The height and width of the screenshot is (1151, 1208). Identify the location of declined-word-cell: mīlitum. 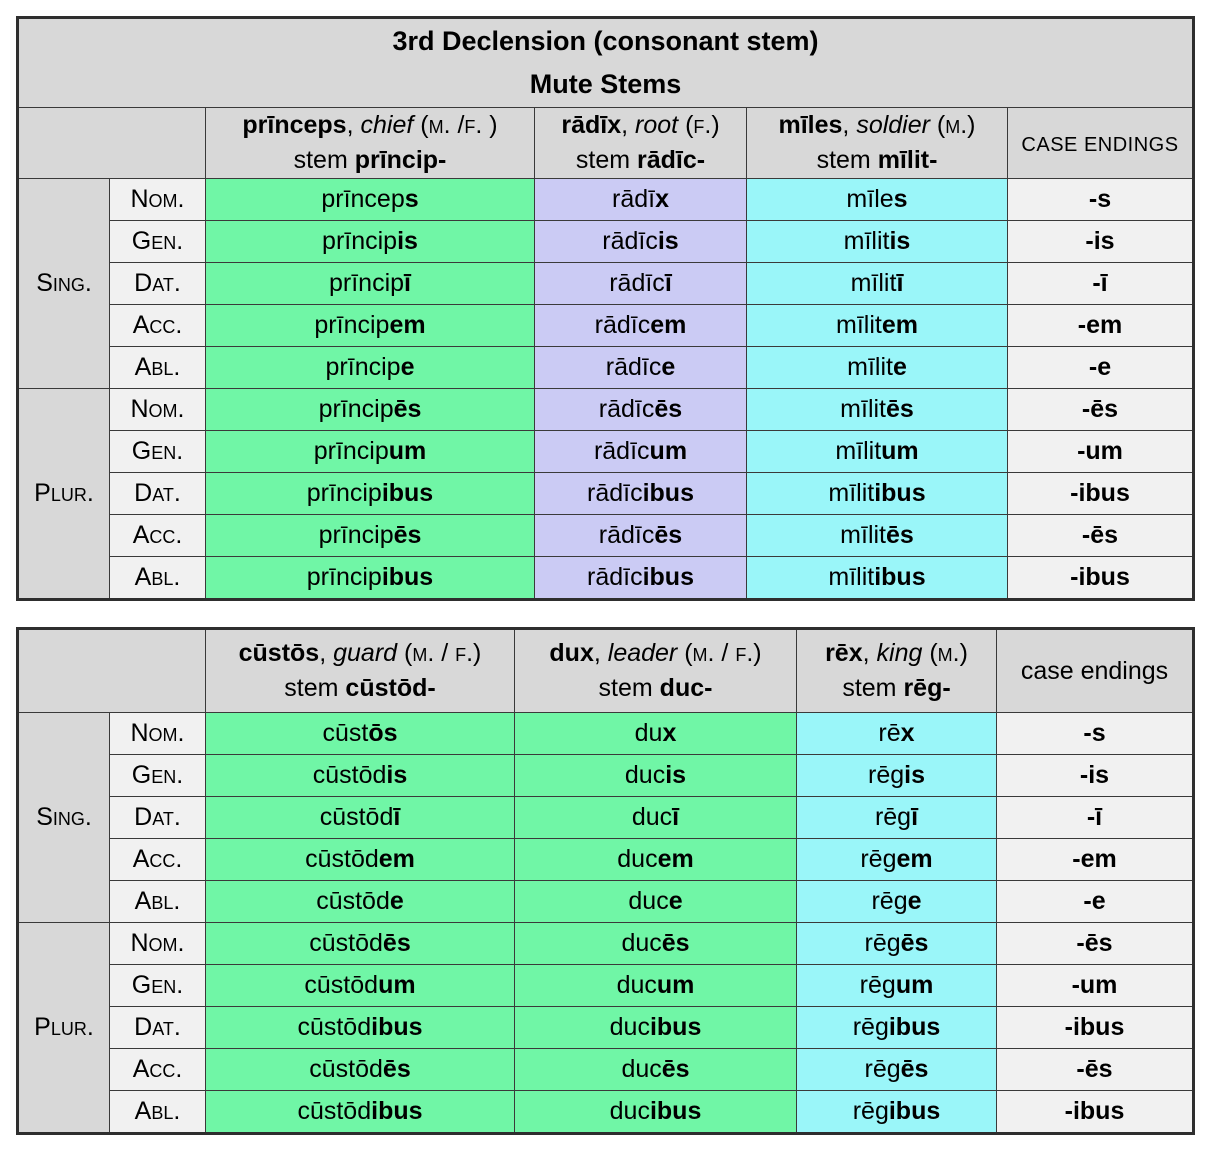
(877, 451).